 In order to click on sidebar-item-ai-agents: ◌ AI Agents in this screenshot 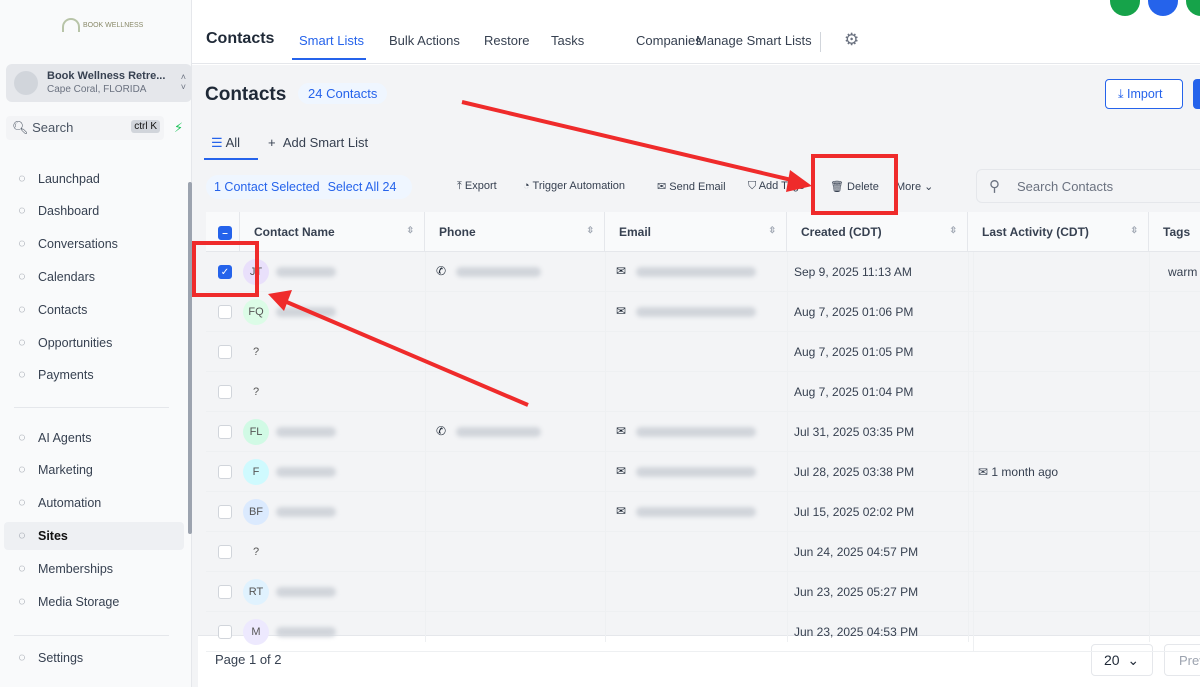, I will do `click(52, 438)`.